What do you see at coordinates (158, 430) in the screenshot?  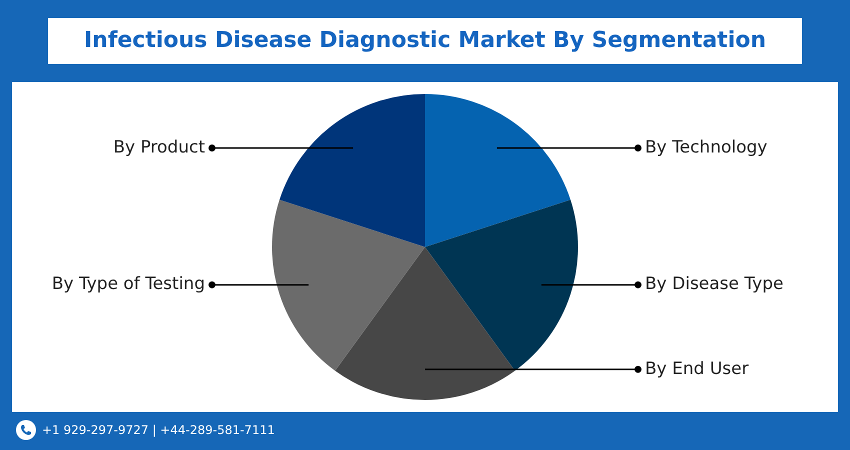 I see `text: +1 929-297-9727 | +44-289-581-7111` at bounding box center [158, 430].